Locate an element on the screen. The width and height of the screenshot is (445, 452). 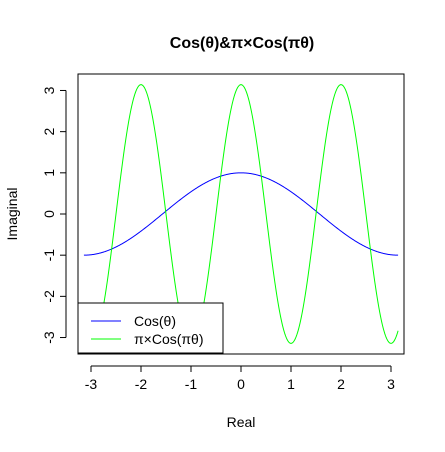
legend: Cos(θ) π×Cos(πθ) is located at coordinates (150, 328).